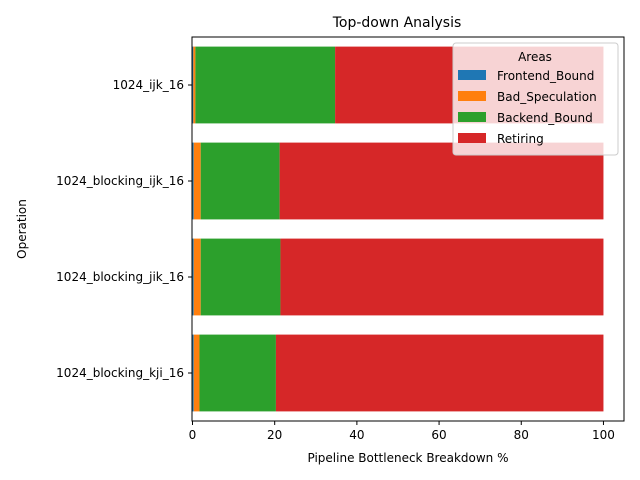 This screenshot has height=480, width=640. Describe the element at coordinates (603, 435) in the screenshot. I see `x-tick-label: 100` at that location.